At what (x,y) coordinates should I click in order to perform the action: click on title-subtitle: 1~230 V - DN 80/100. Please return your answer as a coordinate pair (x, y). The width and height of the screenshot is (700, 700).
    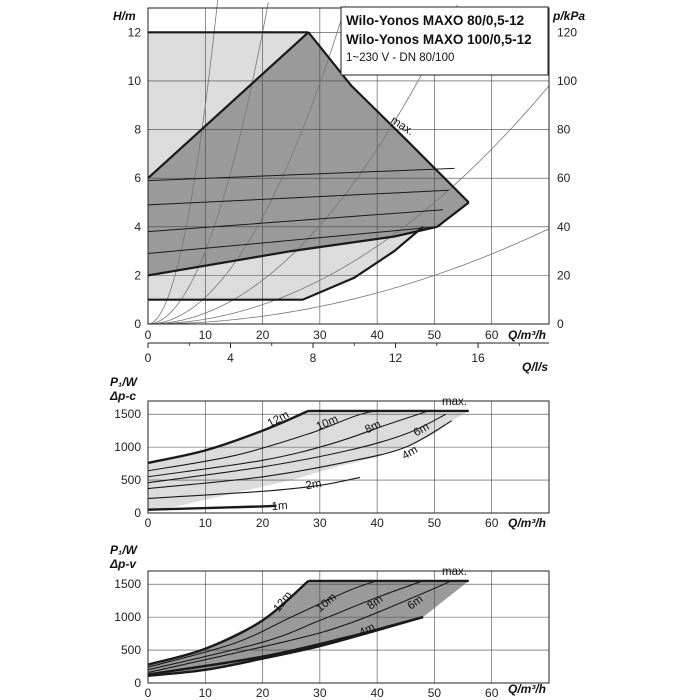
    Looking at the image, I should click on (400, 58).